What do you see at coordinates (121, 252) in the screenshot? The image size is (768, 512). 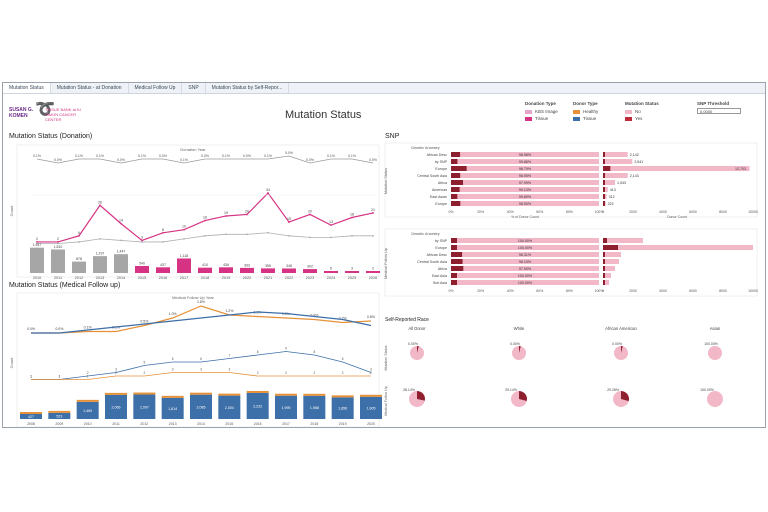 I see `donation-count-label: 1,447` at bounding box center [121, 252].